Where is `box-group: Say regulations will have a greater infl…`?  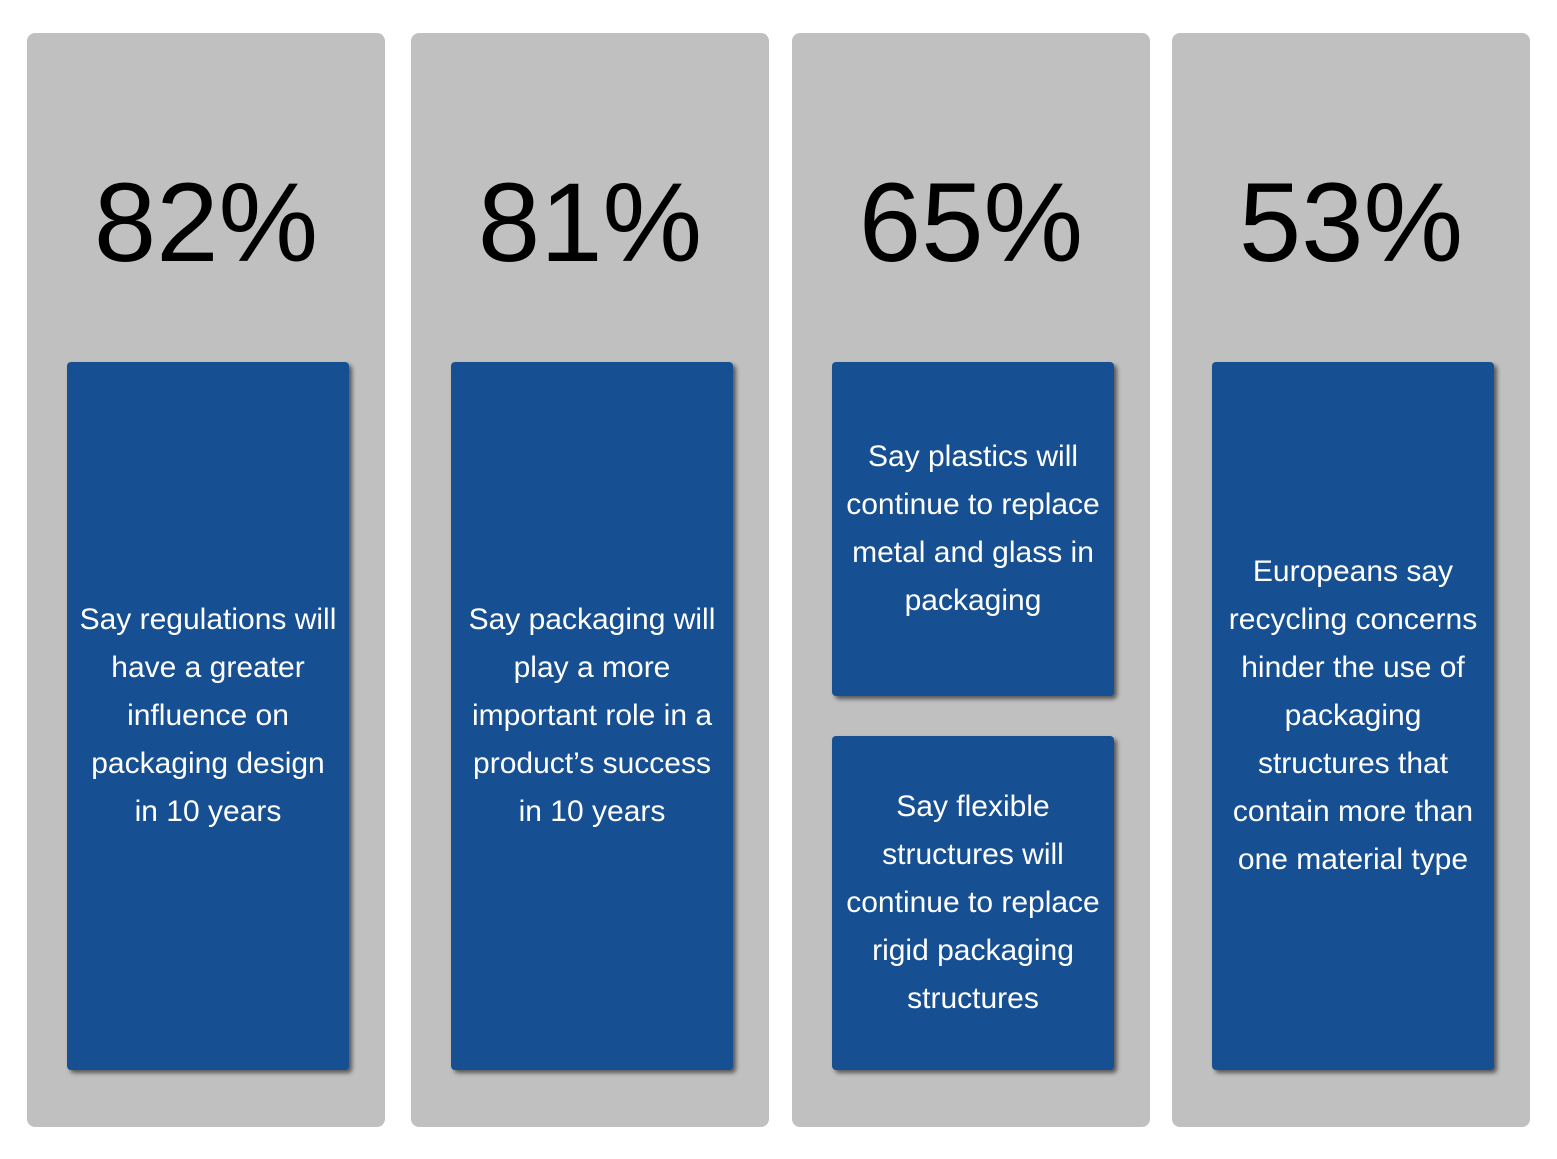 box-group: Say regulations will have a greater infl… is located at coordinates (208, 716).